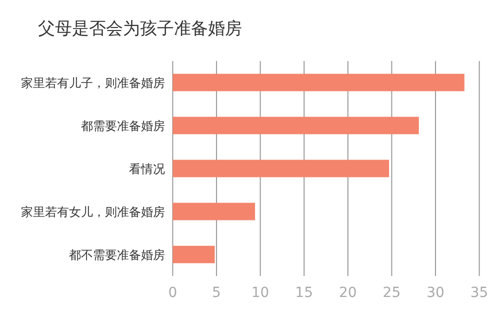  What do you see at coordinates (93, 212) in the screenshot?
I see `y-tick-label: 家里若有女儿，则准备婚房` at bounding box center [93, 212].